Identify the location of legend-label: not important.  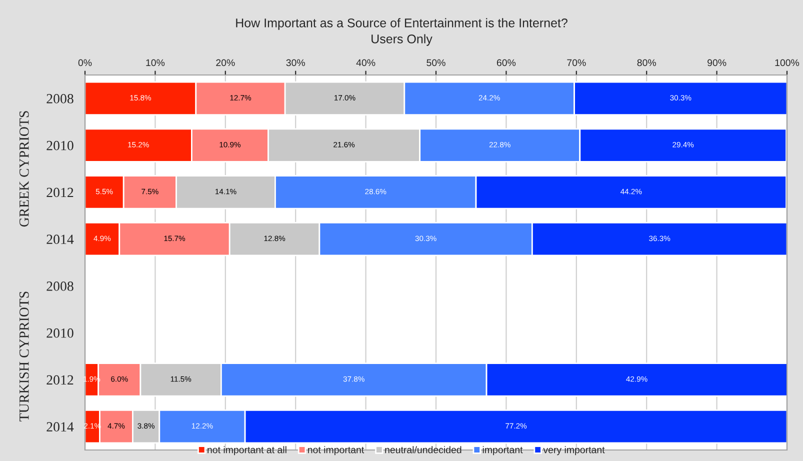
(336, 451).